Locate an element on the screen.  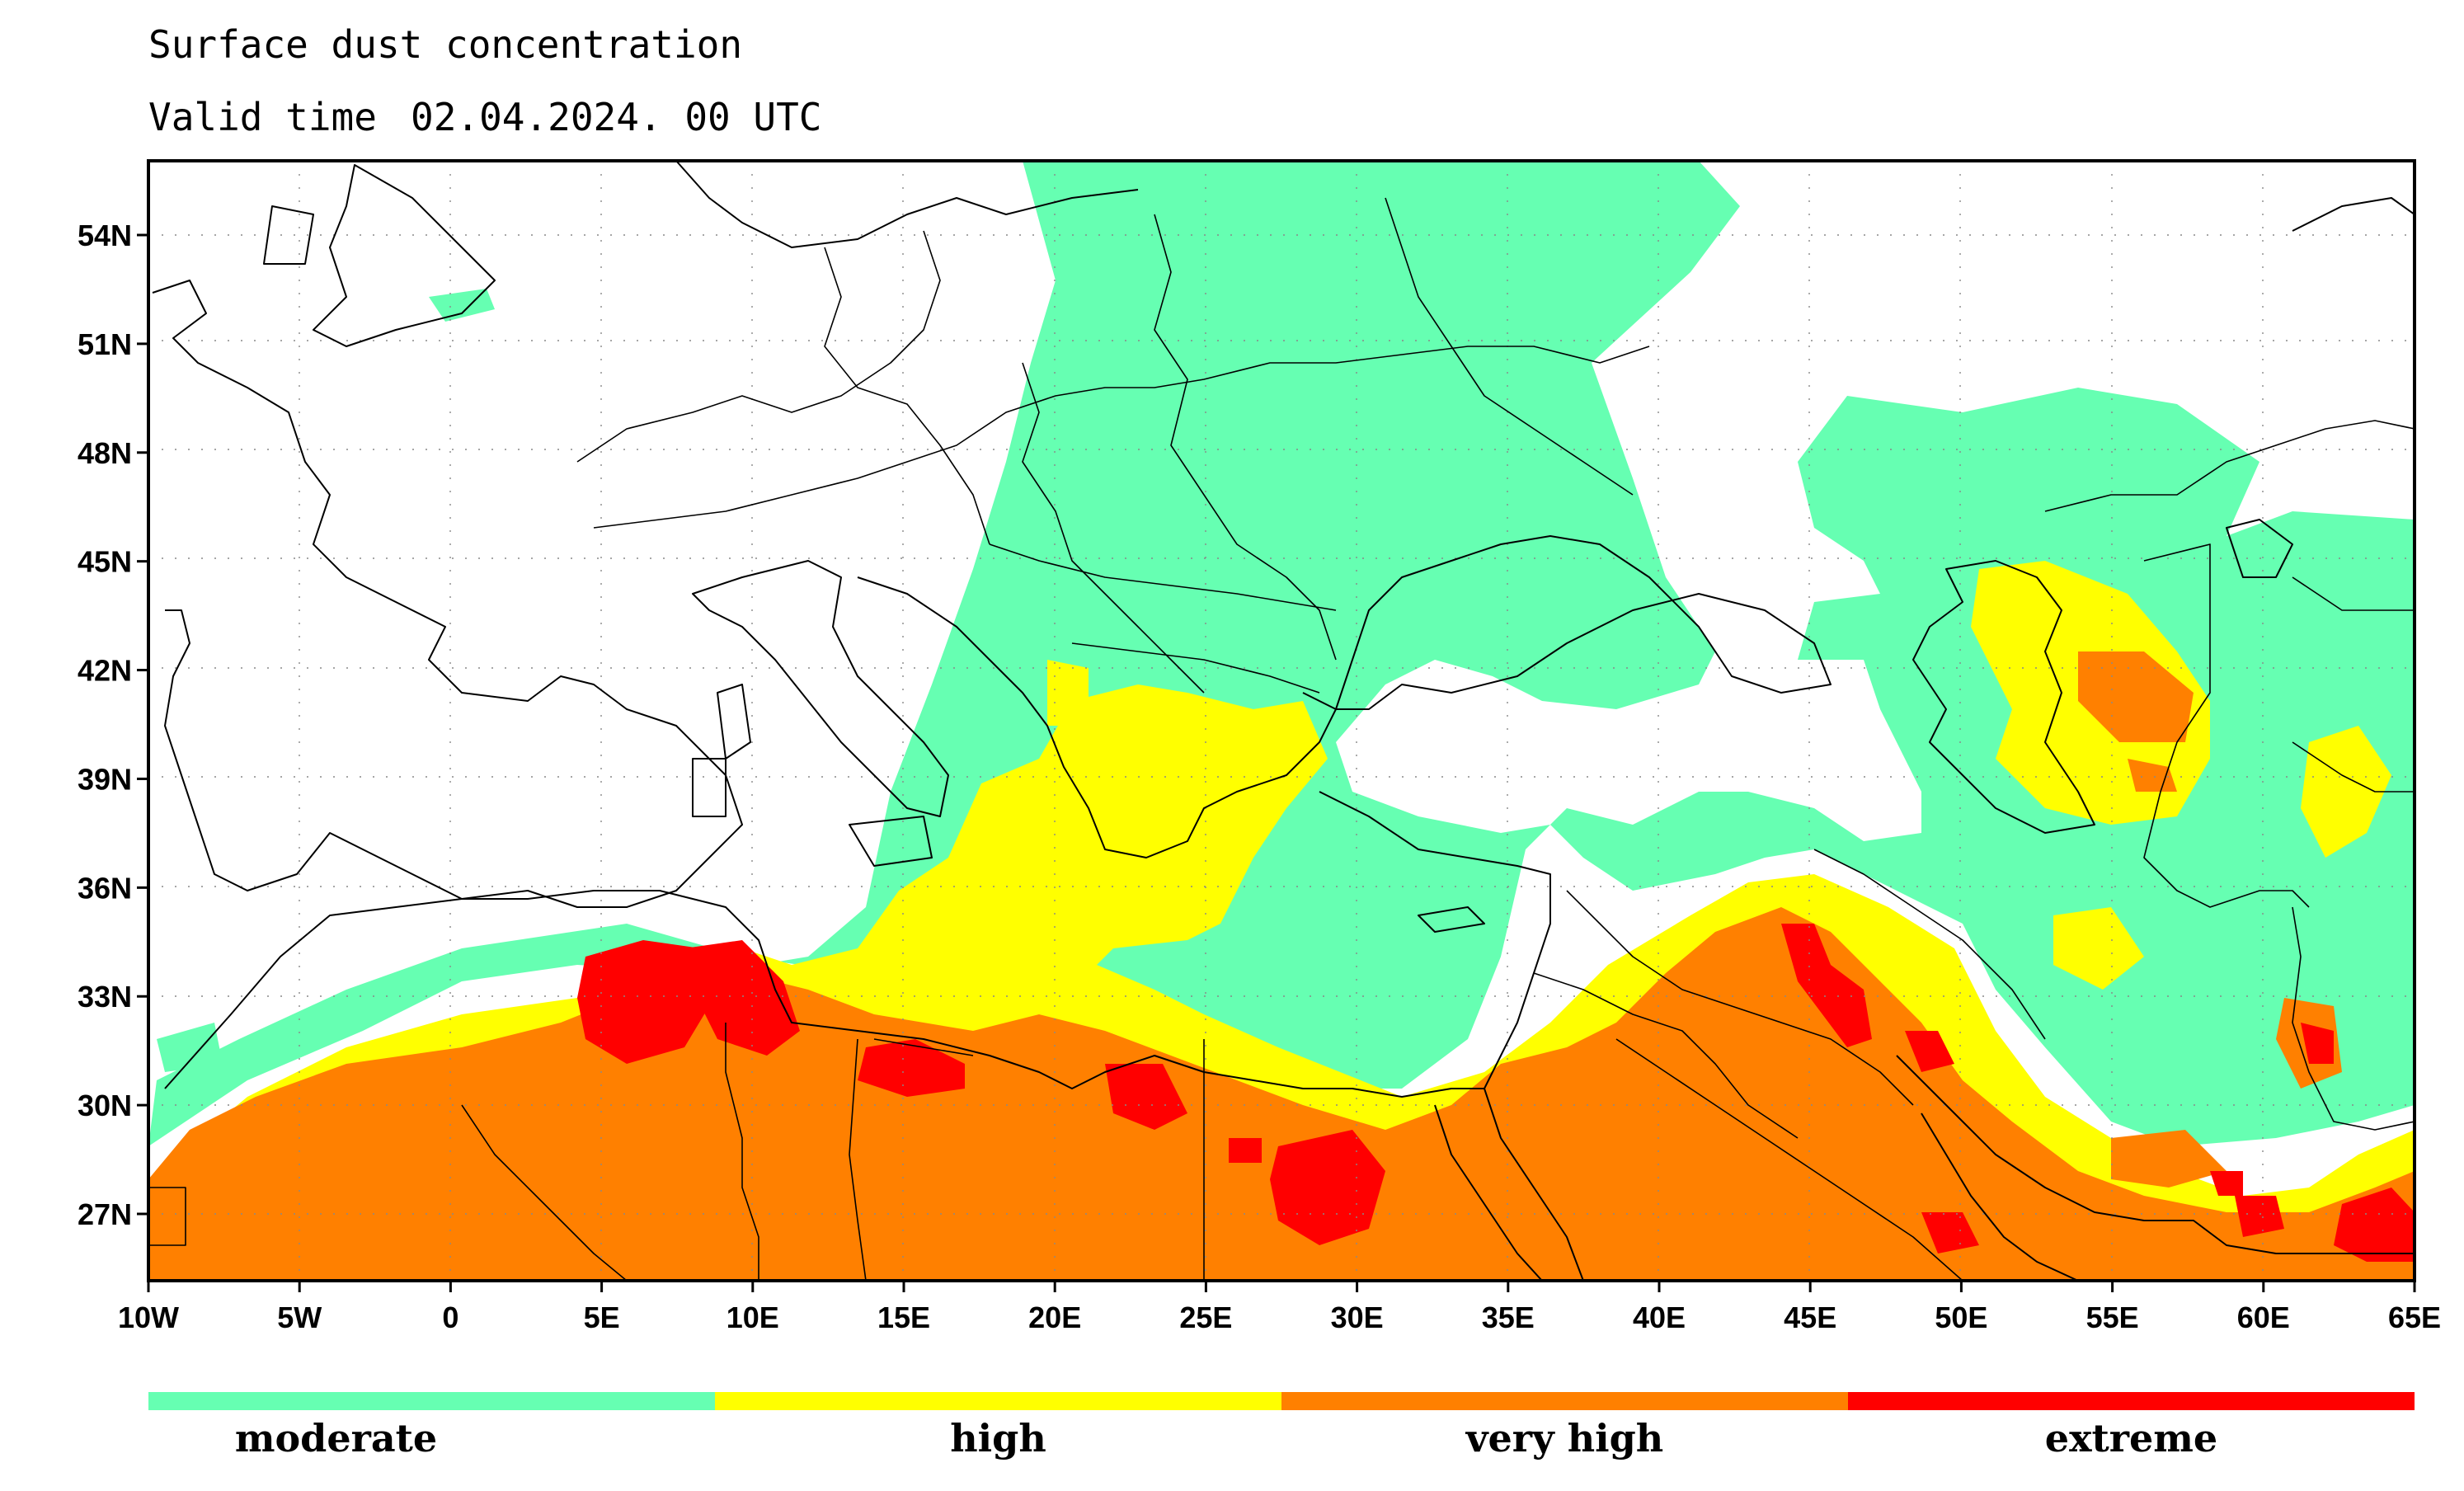
lon-tick-label: 35E is located at coordinates (1508, 1317).